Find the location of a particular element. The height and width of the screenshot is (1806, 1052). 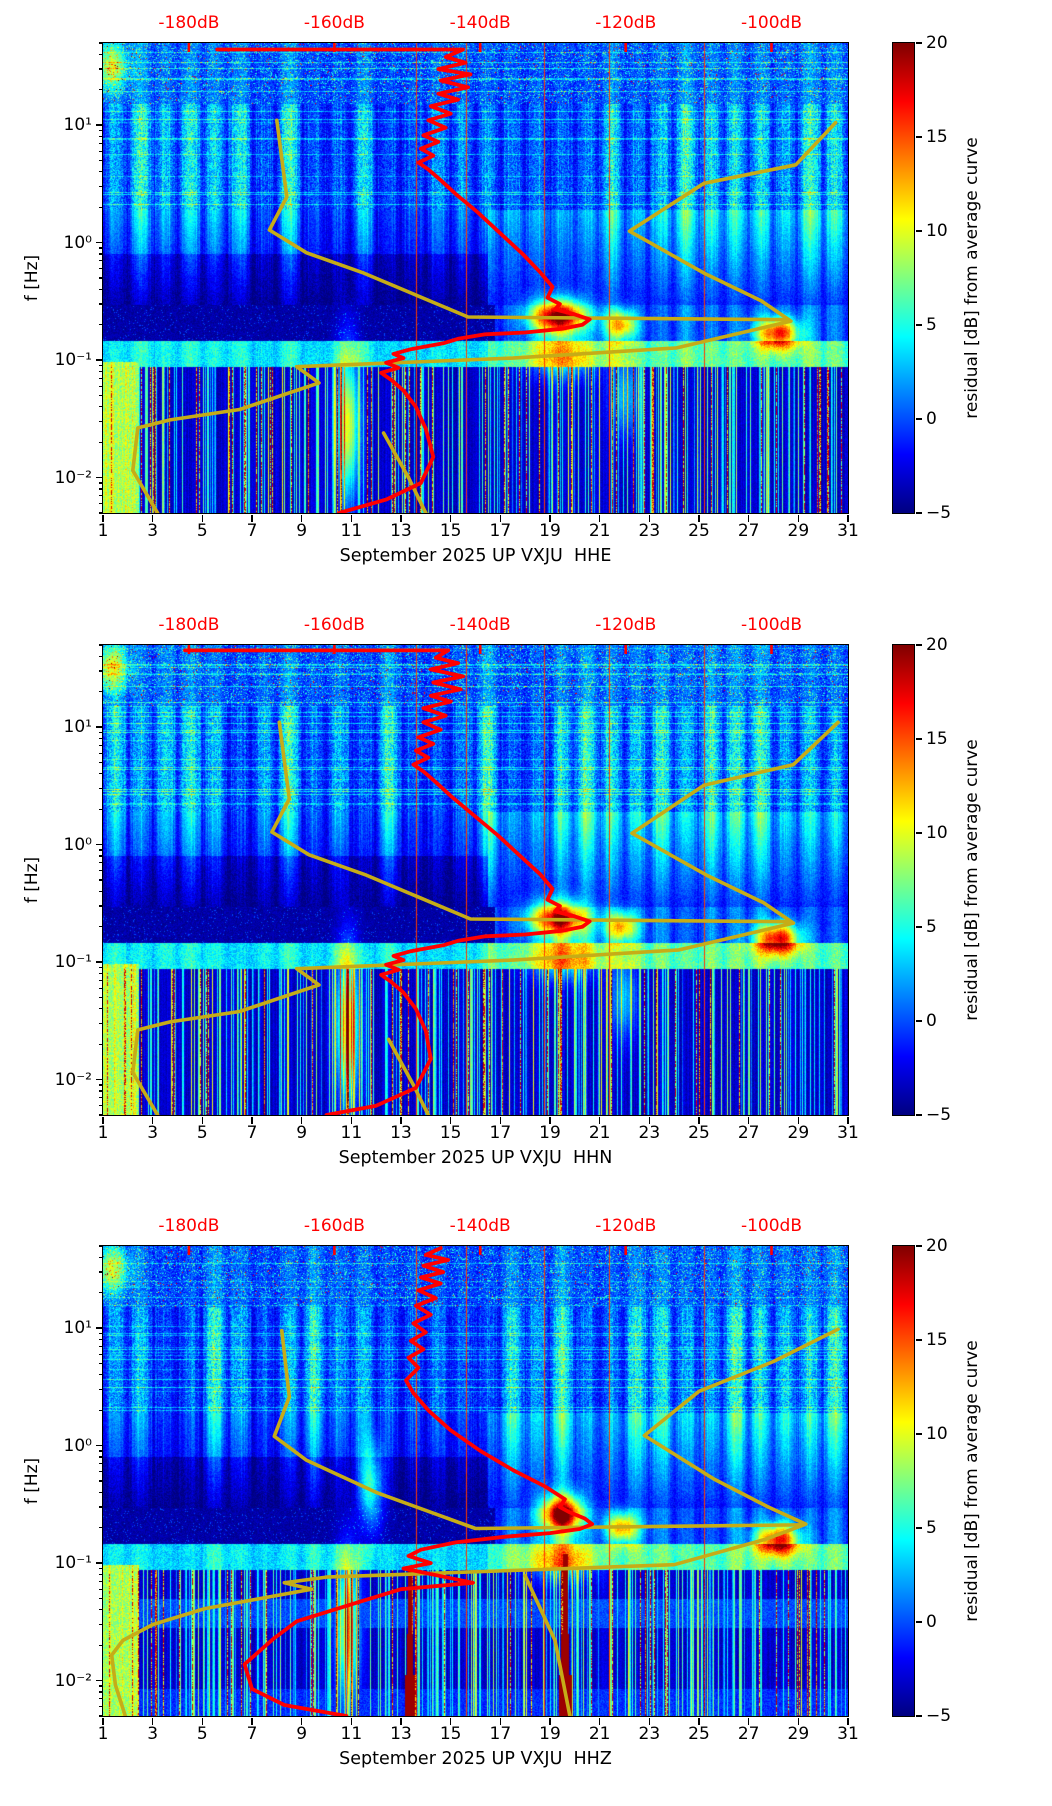

x-axis-title: September 2025 UP VXJU HHZ is located at coordinates (475, 1759).